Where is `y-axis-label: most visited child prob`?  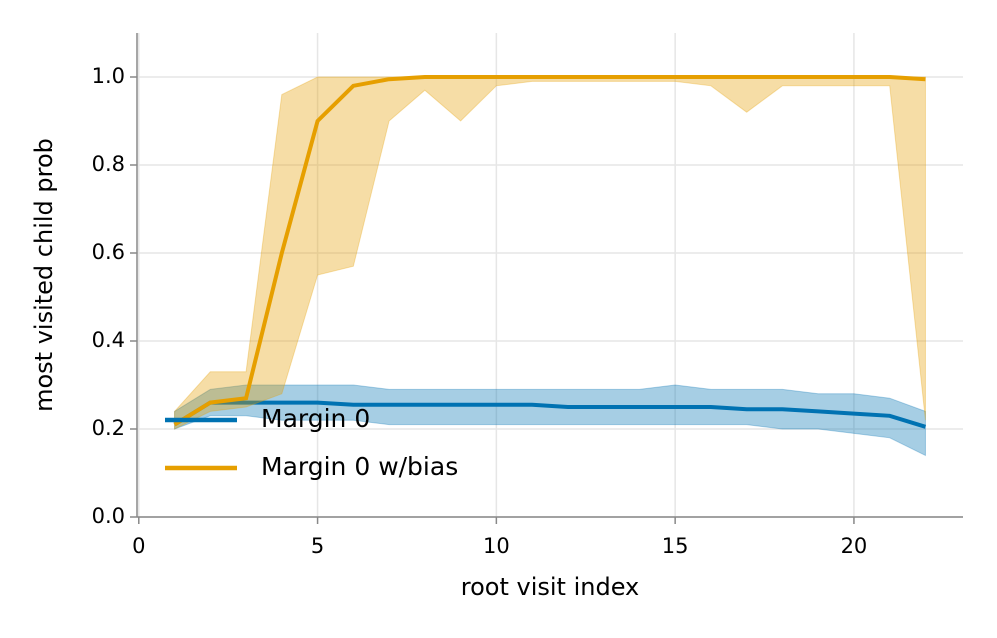 y-axis-label: most visited child prob is located at coordinates (44, 275).